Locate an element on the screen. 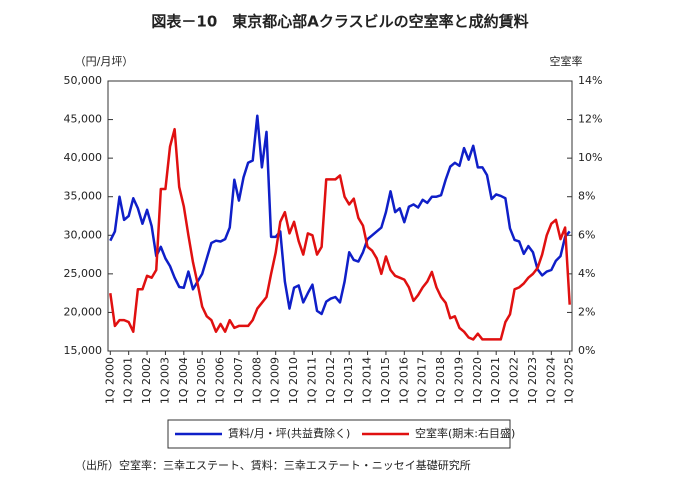  y2-tick-label: 8% is located at coordinates (586, 196).